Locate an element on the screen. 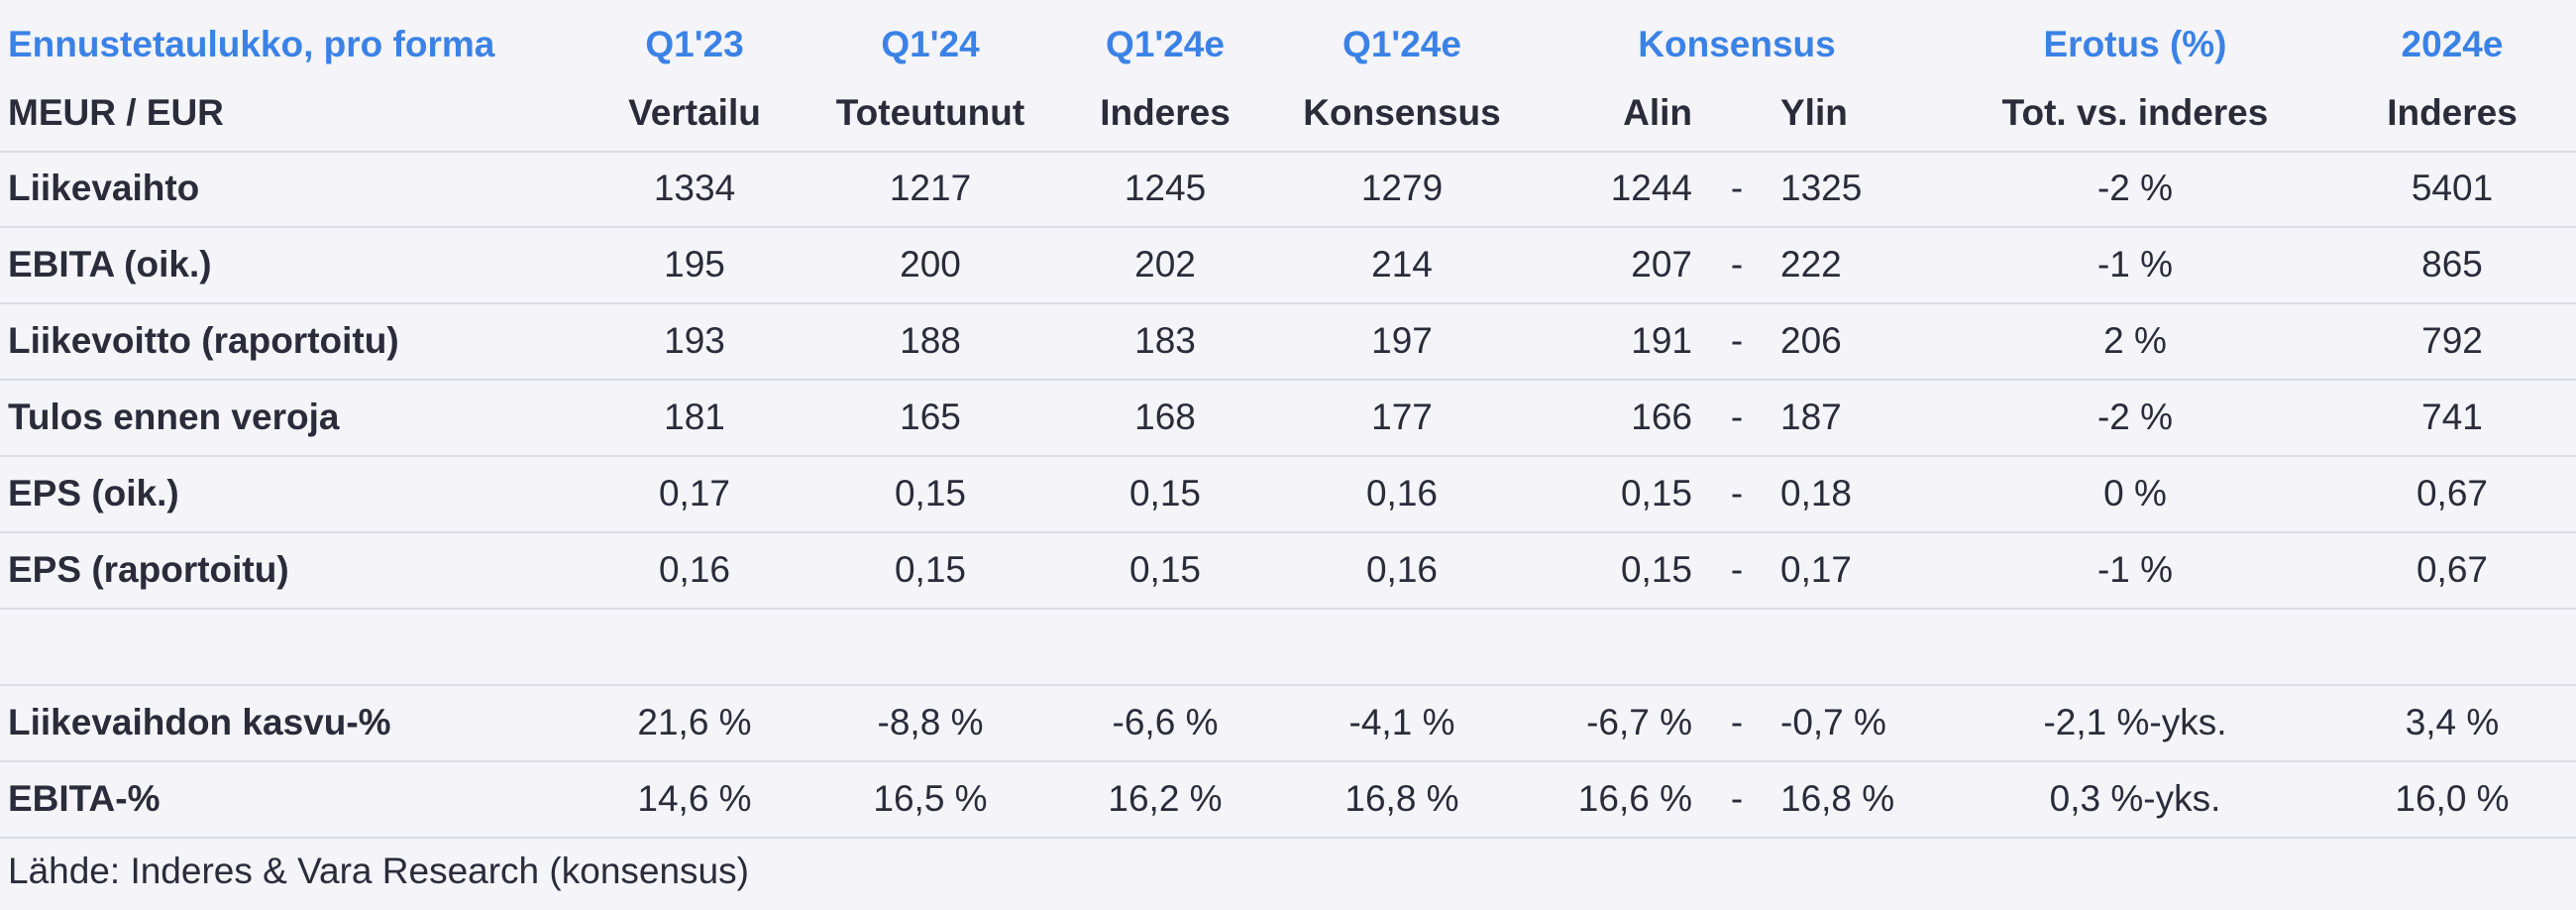 The image size is (2576, 910). cell-erotus: -2 % is located at coordinates (2135, 188).